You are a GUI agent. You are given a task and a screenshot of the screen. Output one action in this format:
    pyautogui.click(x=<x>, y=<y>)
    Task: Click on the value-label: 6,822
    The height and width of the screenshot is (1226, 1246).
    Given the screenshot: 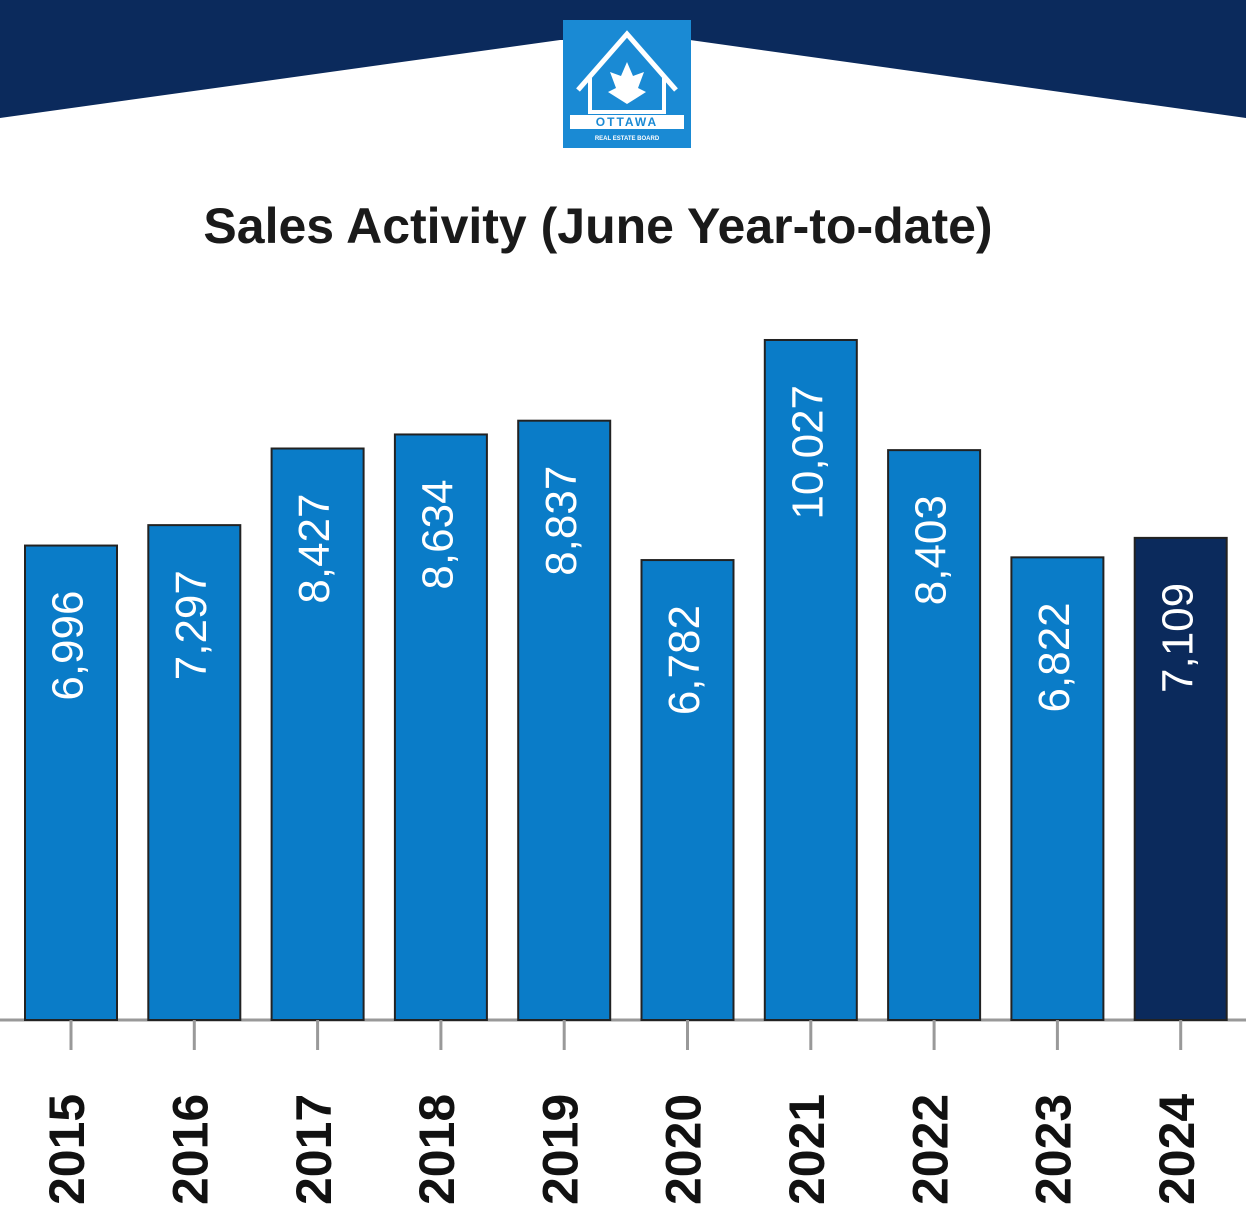 What is the action you would take?
    pyautogui.click(x=1054, y=657)
    